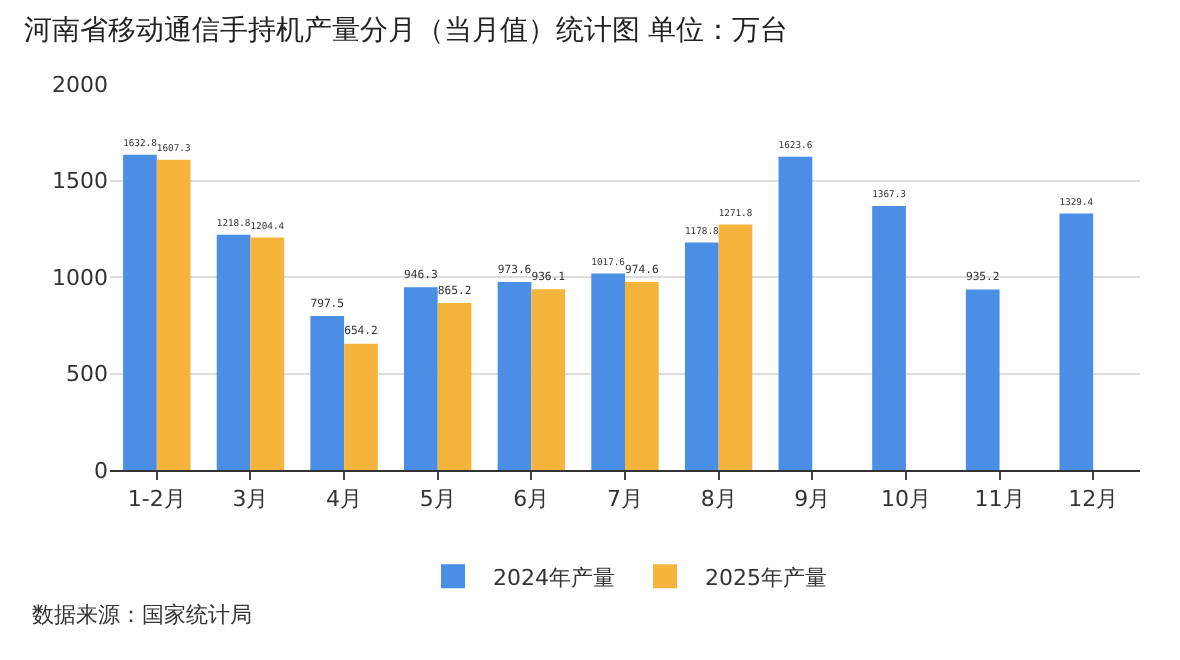 This screenshot has height=660, width=1180. What do you see at coordinates (87, 374) in the screenshot?
I see `y-tick-label: 500` at bounding box center [87, 374].